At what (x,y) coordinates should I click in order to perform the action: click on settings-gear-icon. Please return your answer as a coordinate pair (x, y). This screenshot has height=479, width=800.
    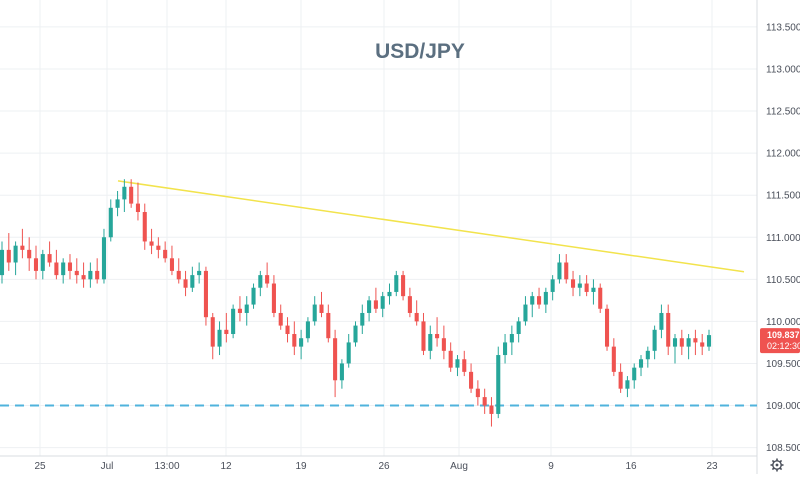
    Looking at the image, I should click on (777, 465).